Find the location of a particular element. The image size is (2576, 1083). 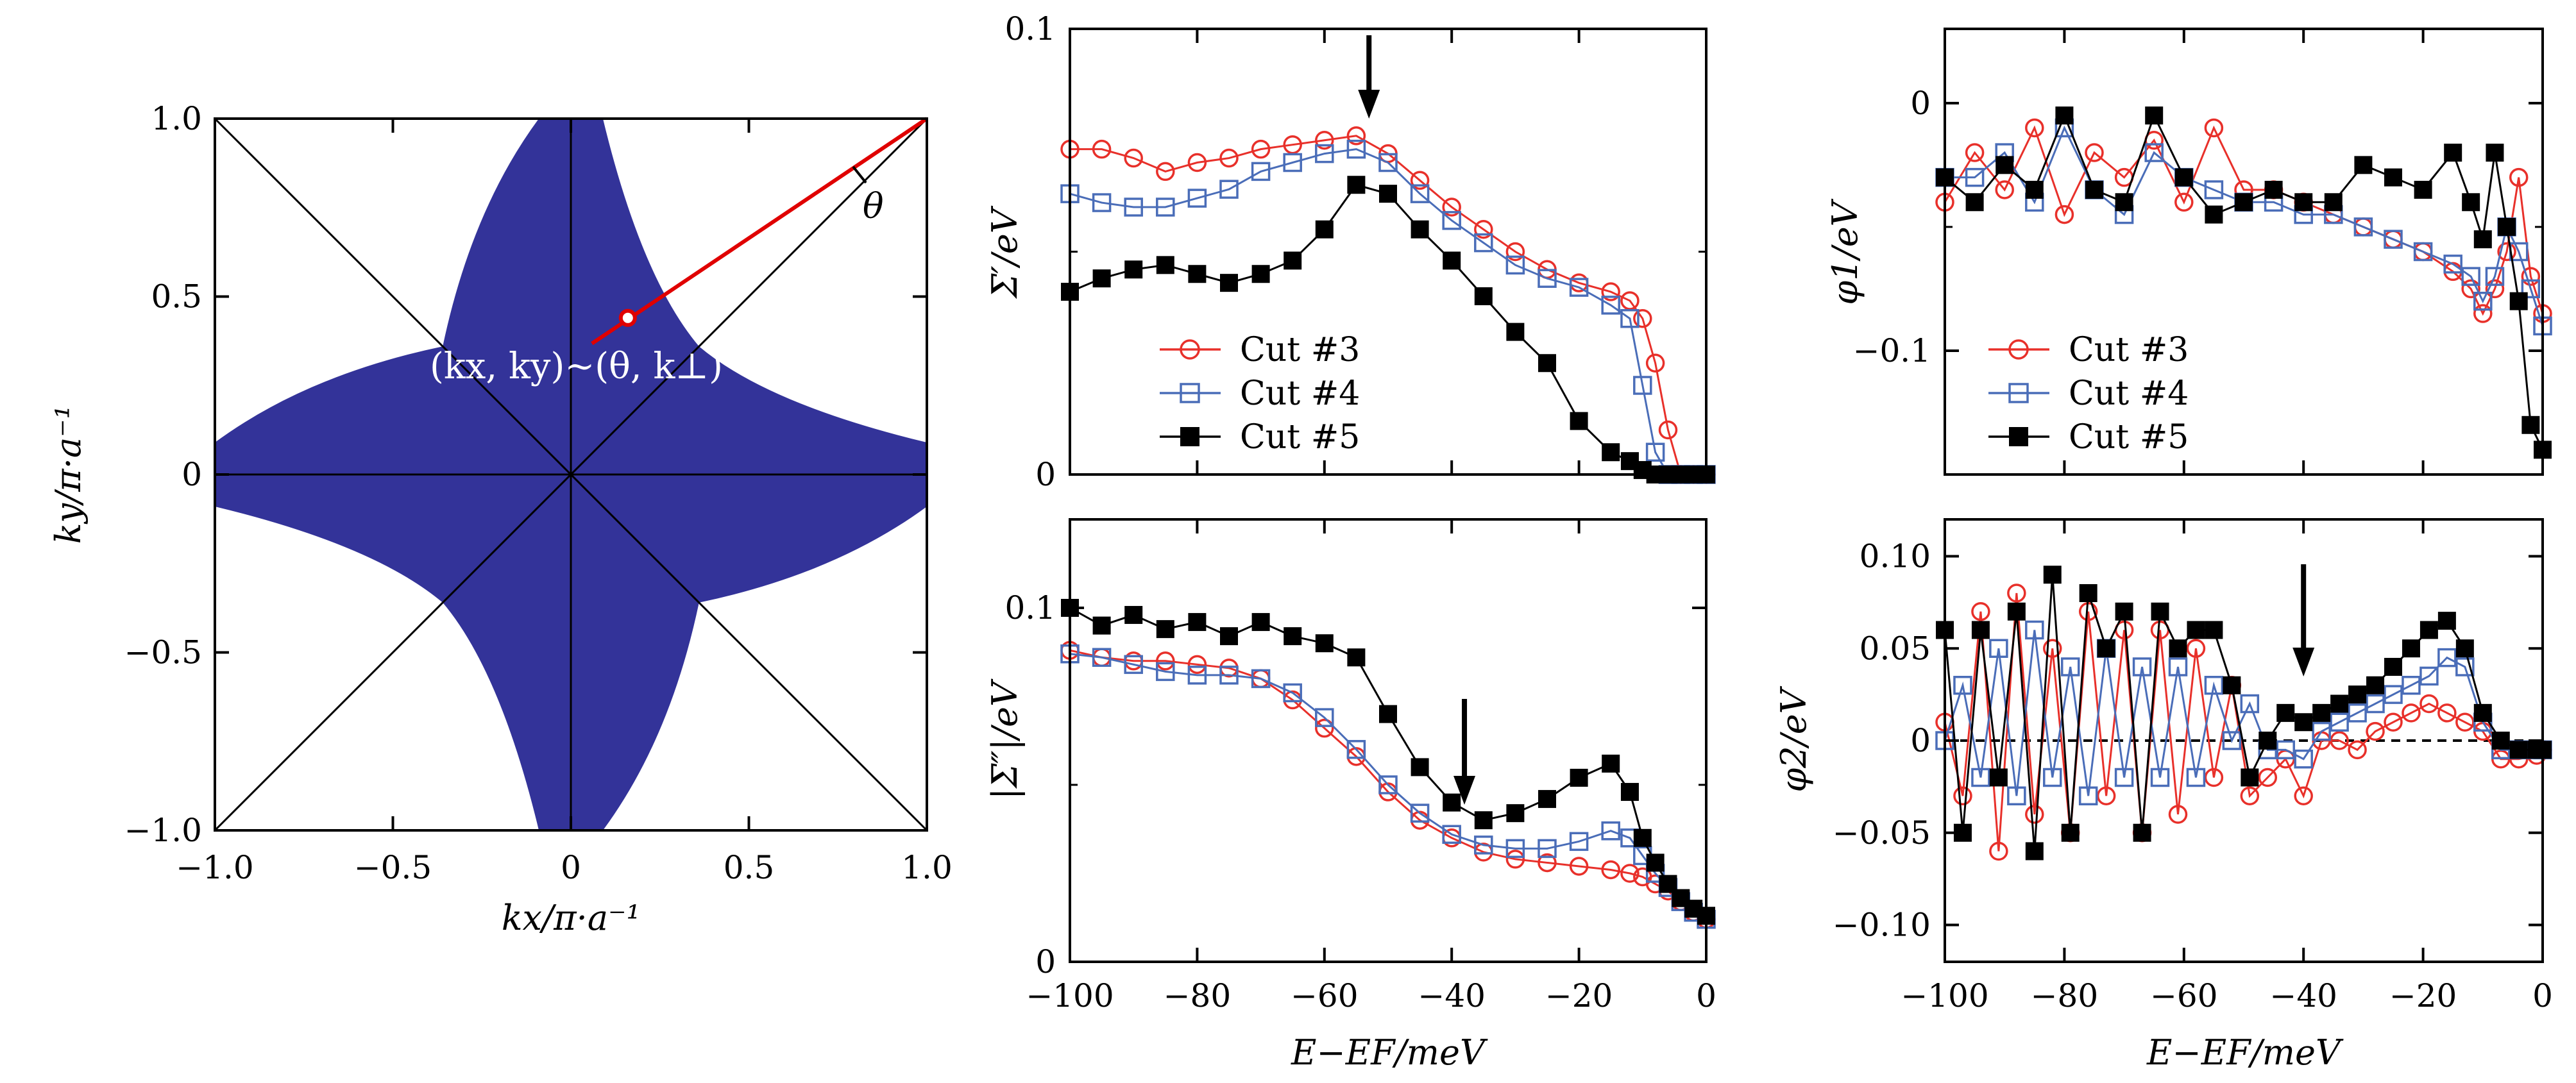

sigma-real-series is located at coordinates (1388, 305).